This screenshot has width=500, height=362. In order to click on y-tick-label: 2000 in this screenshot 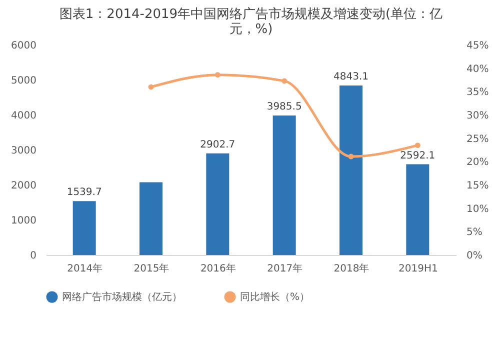, I will do `click(23, 186)`.